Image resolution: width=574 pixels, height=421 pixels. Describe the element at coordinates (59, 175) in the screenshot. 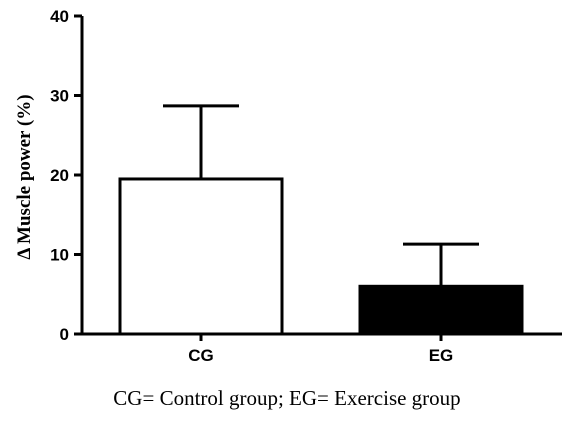

I see `y-tick-label-20: 20` at that location.